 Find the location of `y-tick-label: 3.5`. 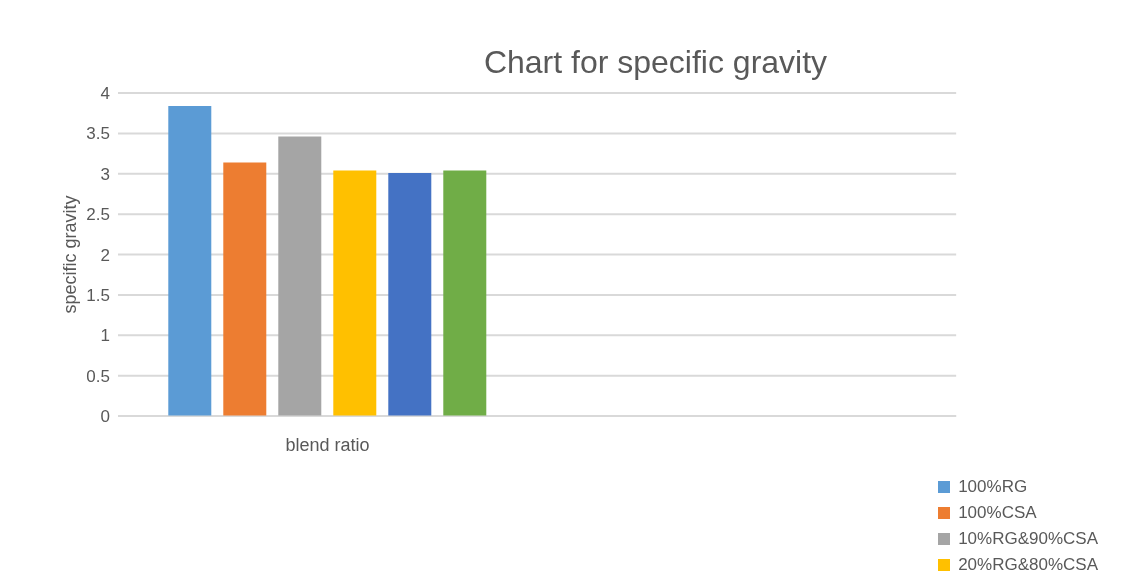

y-tick-label: 3.5 is located at coordinates (98, 134).